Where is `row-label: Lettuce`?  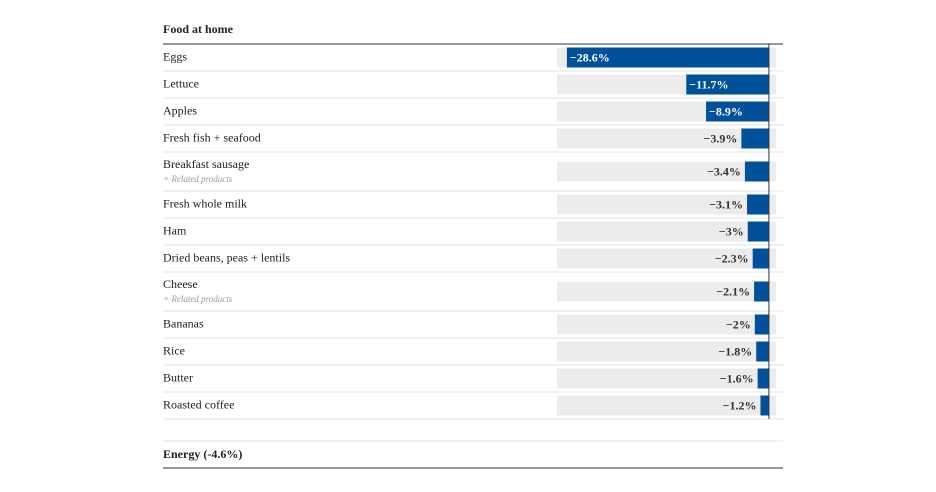
row-label: Lettuce is located at coordinates (181, 83).